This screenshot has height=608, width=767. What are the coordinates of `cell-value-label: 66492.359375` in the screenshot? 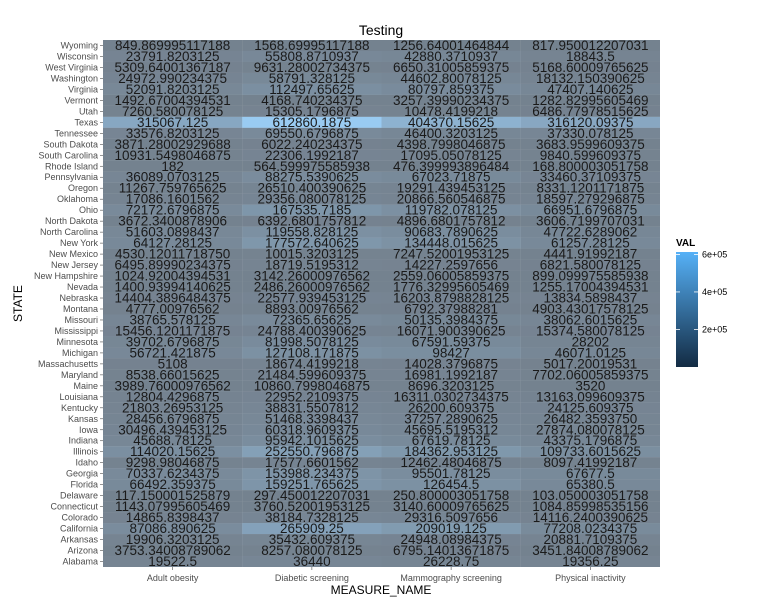 It's located at (172, 484).